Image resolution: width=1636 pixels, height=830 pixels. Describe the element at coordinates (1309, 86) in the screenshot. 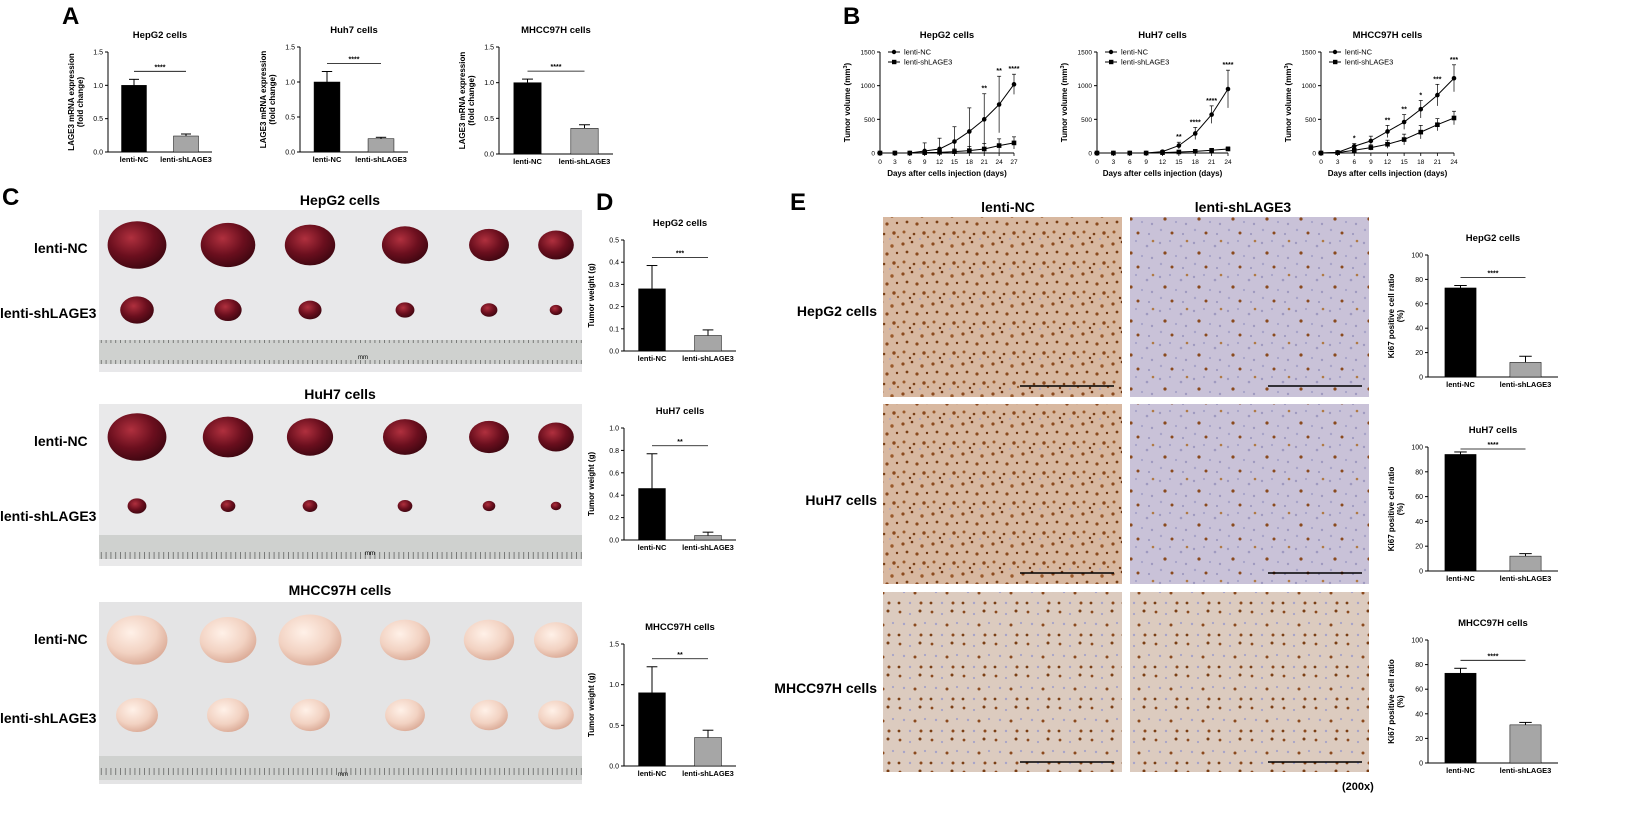

I see `y-tick-label: 1000` at that location.